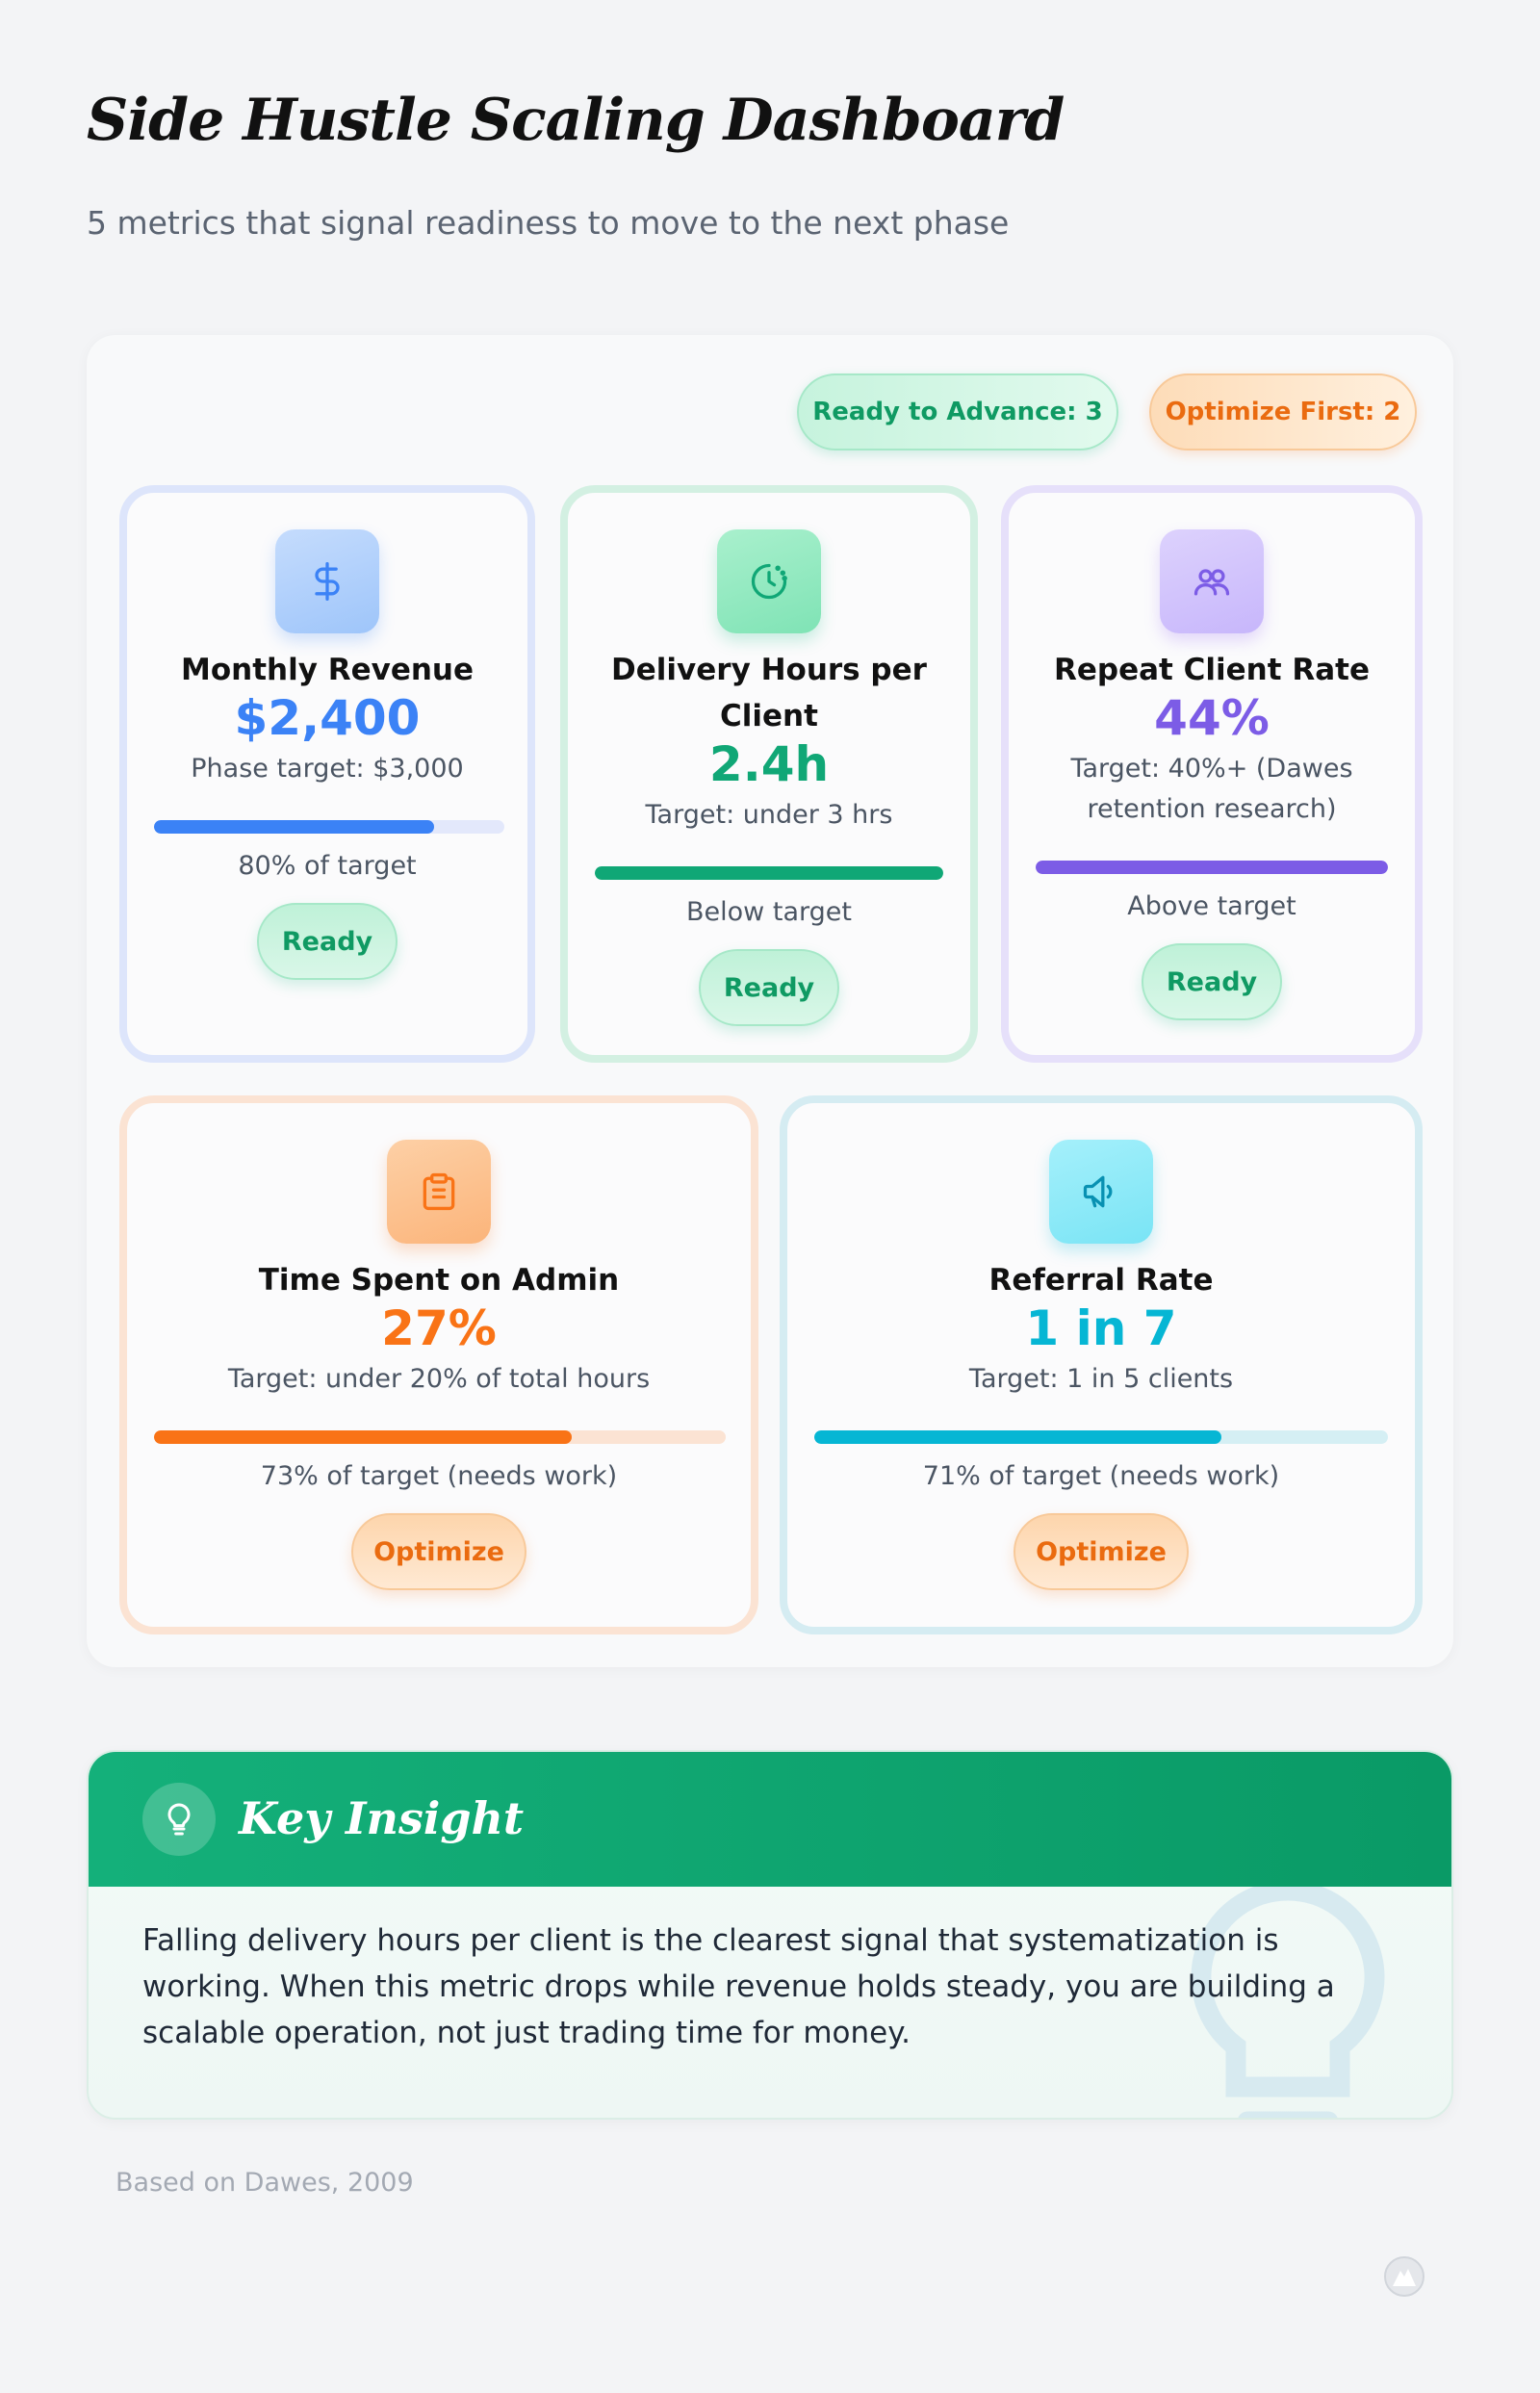  What do you see at coordinates (327, 866) in the screenshot?
I see `progress-note: 80% of target` at bounding box center [327, 866].